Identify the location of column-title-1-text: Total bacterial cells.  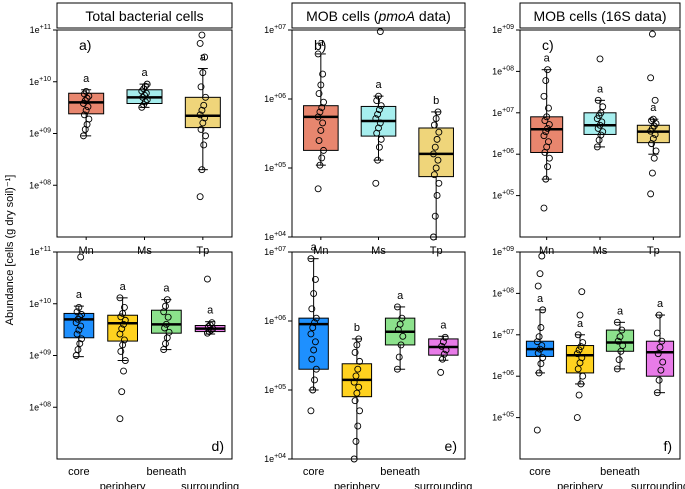
(144, 16).